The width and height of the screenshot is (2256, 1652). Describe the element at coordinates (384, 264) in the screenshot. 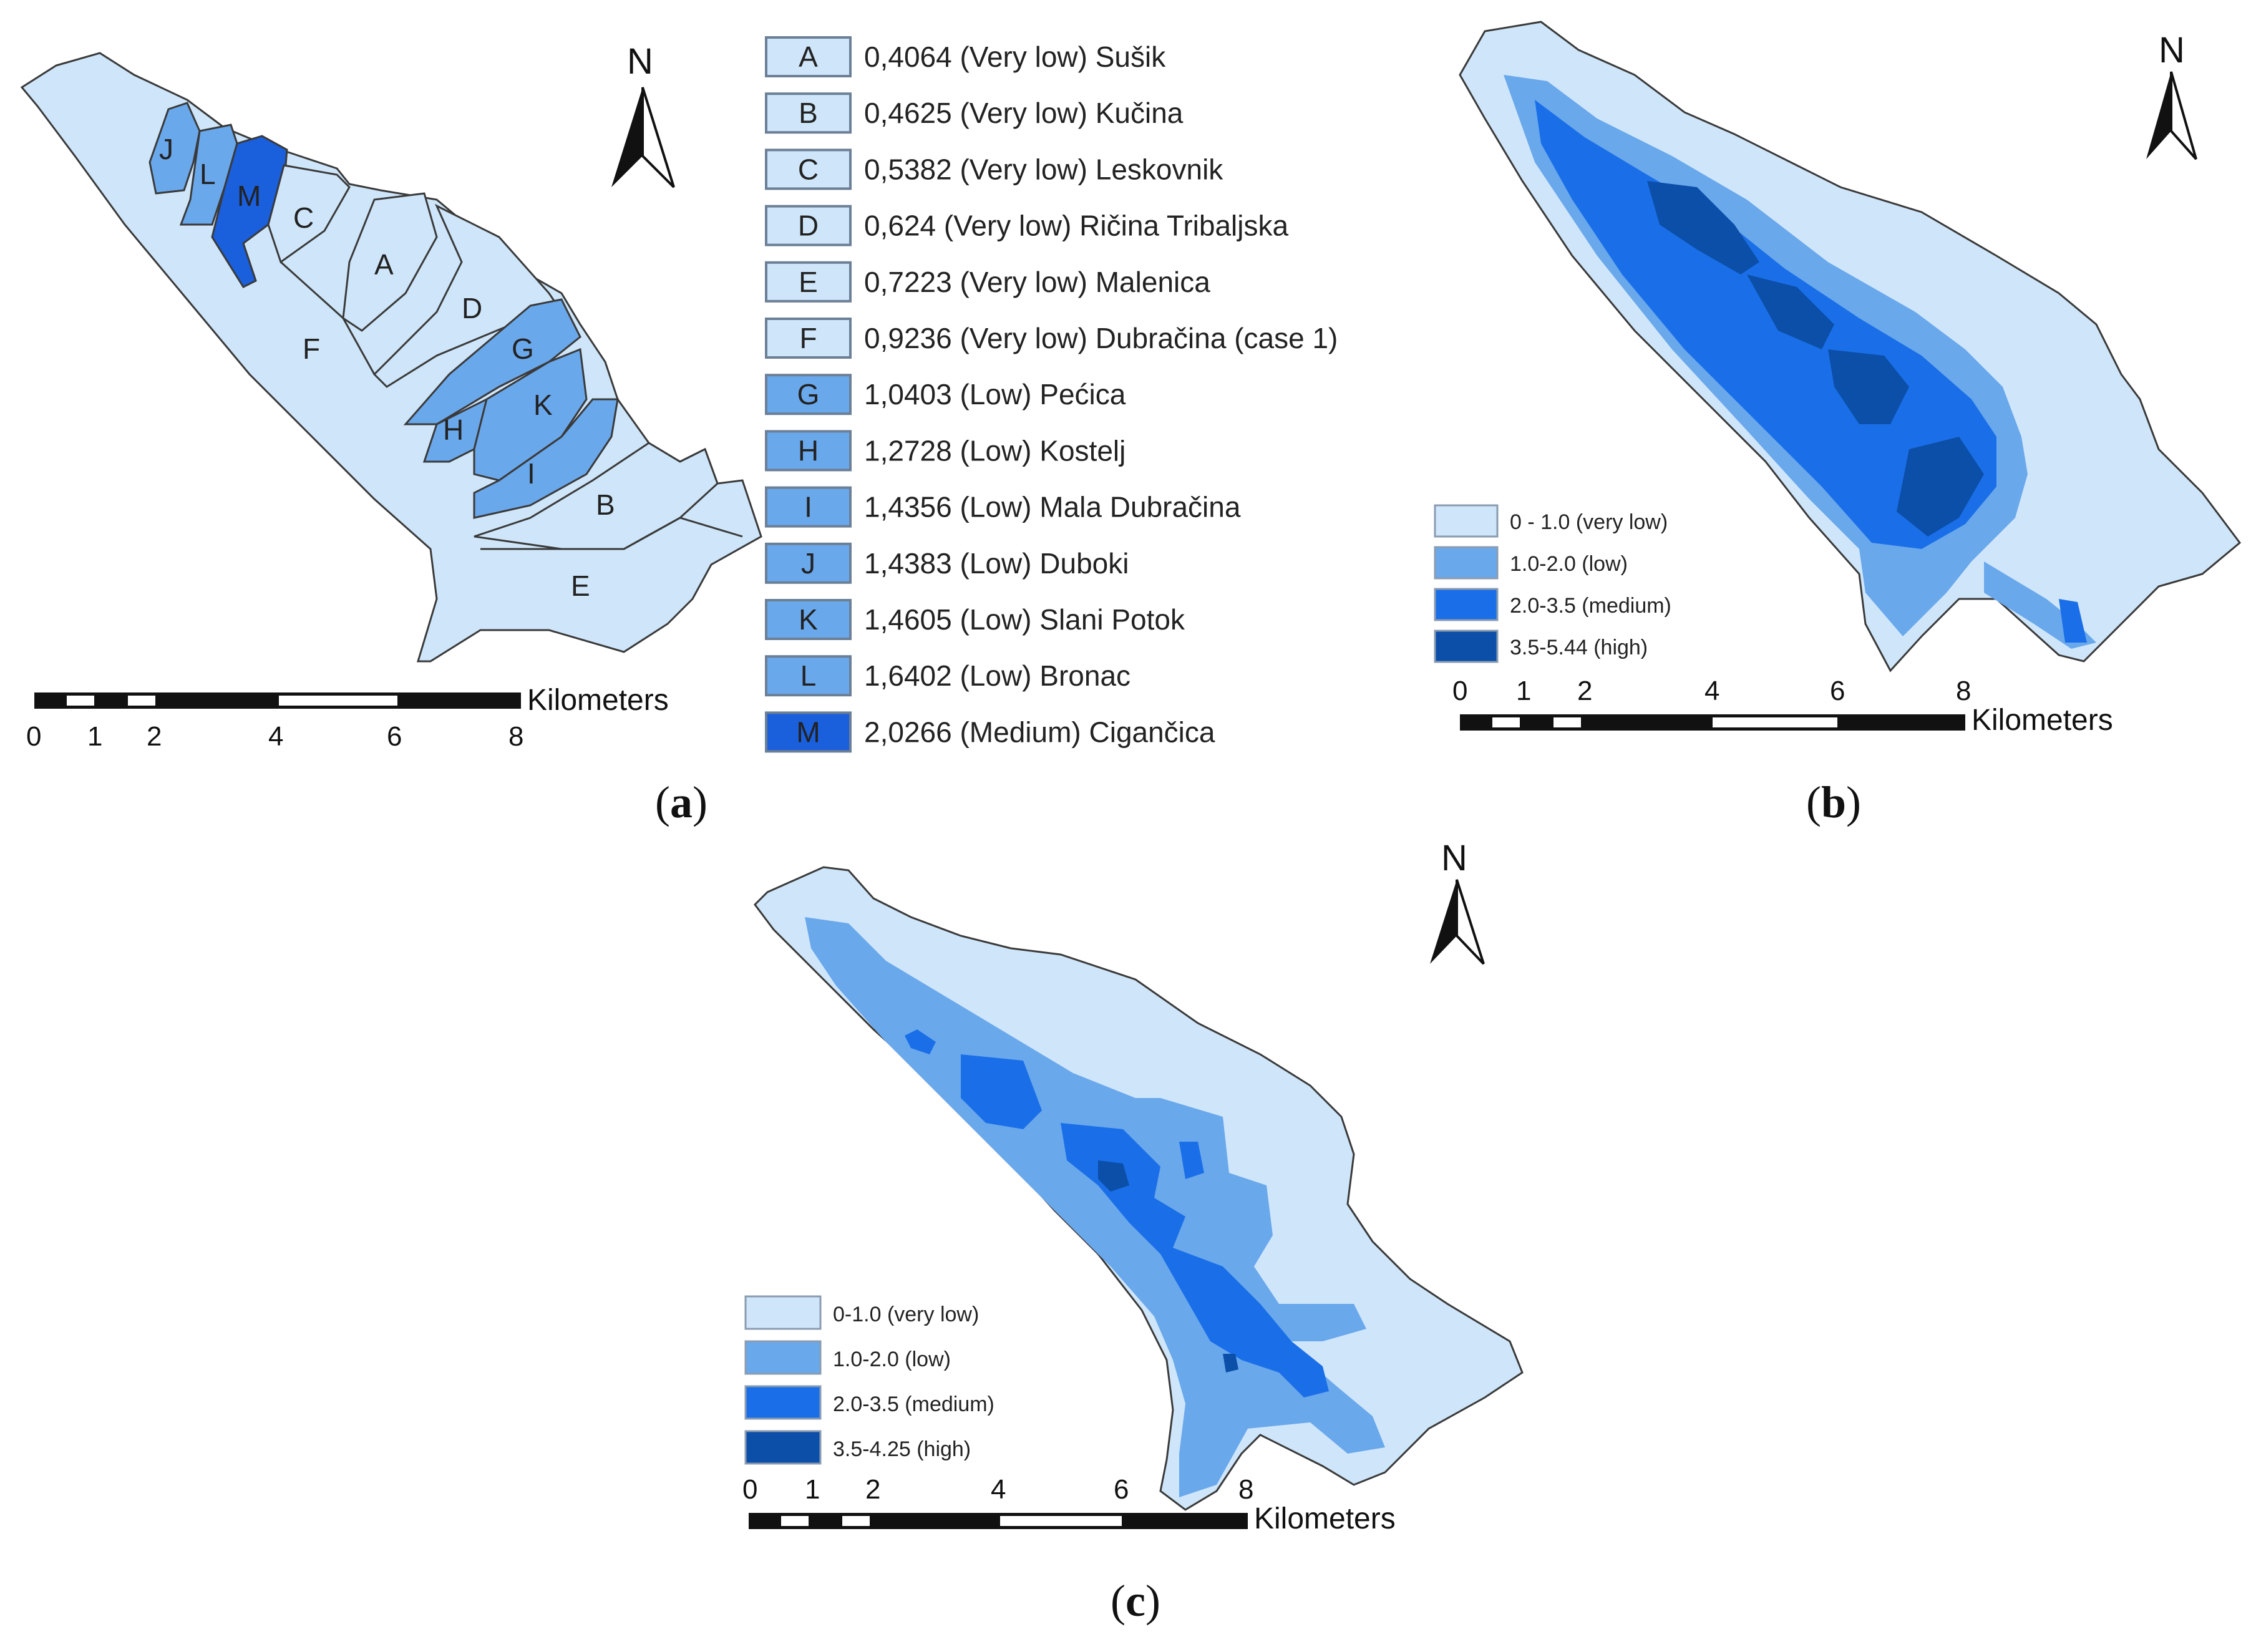

I see `region-label-A: A` at that location.